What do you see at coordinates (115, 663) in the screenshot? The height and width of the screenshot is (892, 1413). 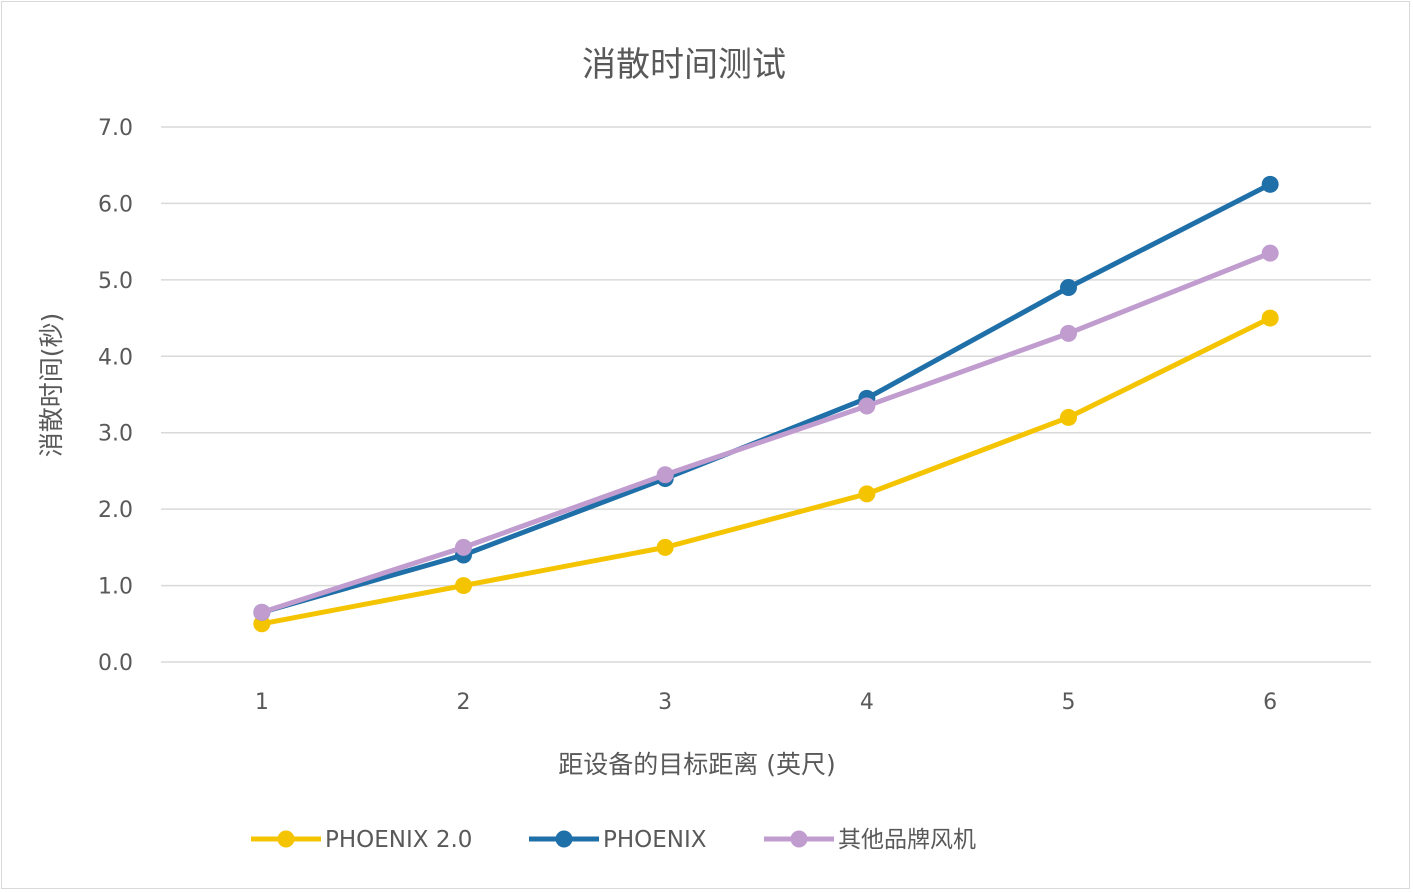 I see `y-tick-label: 0.0` at bounding box center [115, 663].